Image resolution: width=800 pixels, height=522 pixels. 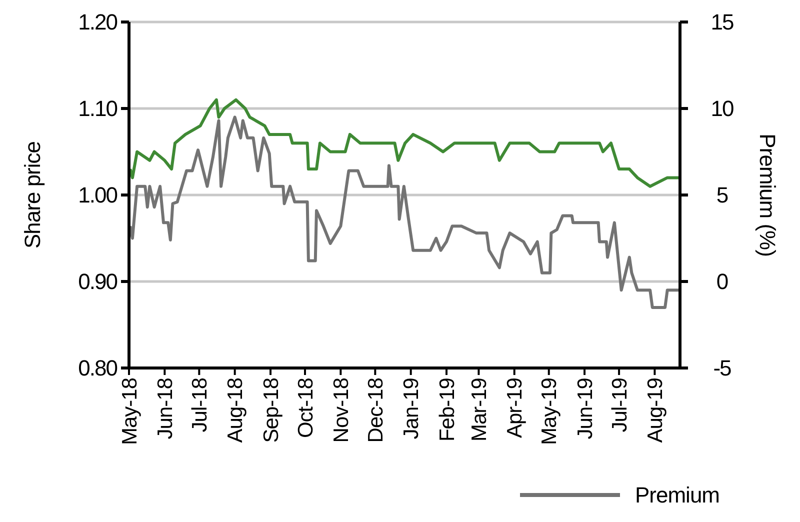 I want to click on y-tick-label: 1.00, so click(x=98, y=195).